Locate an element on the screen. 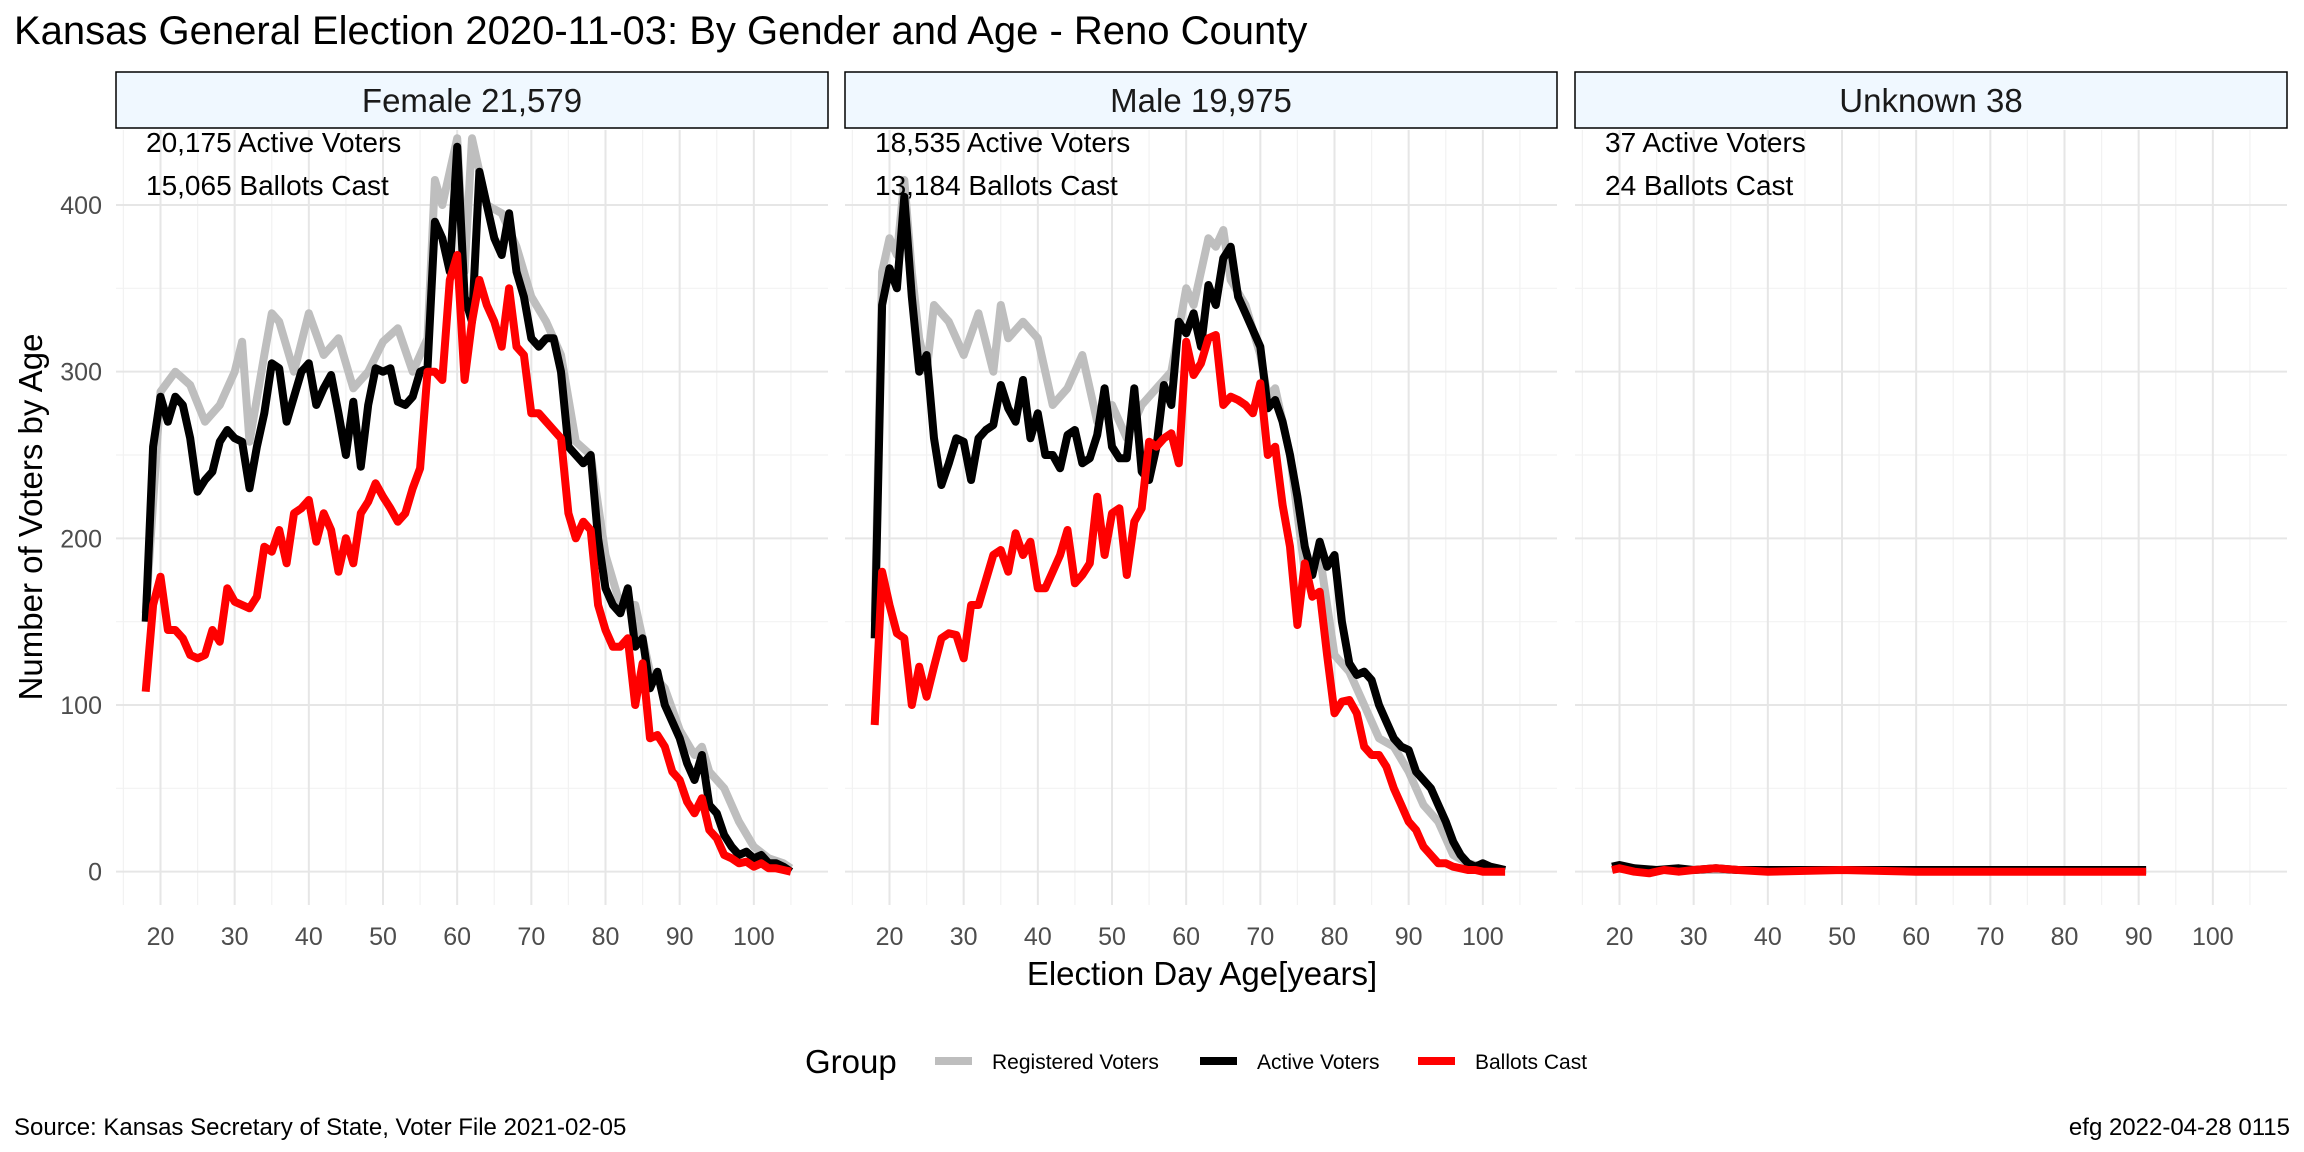  legend-title: Group is located at coordinates (851, 1061).